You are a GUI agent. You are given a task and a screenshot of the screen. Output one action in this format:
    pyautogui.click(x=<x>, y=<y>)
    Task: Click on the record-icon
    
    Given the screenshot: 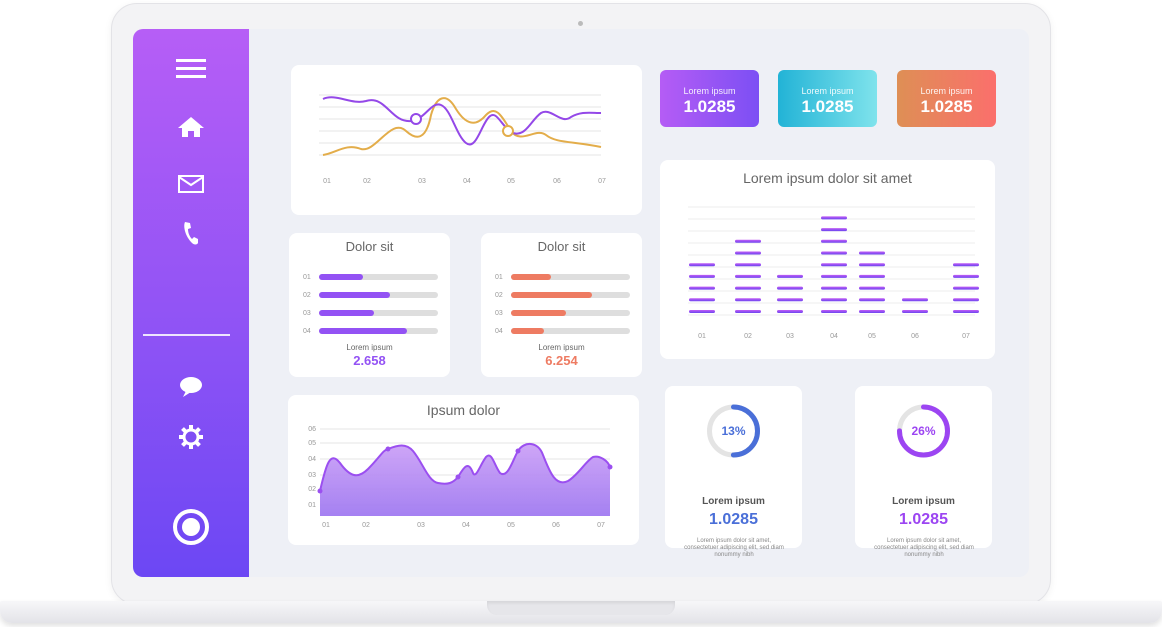 What is the action you would take?
    pyautogui.click(x=191, y=527)
    